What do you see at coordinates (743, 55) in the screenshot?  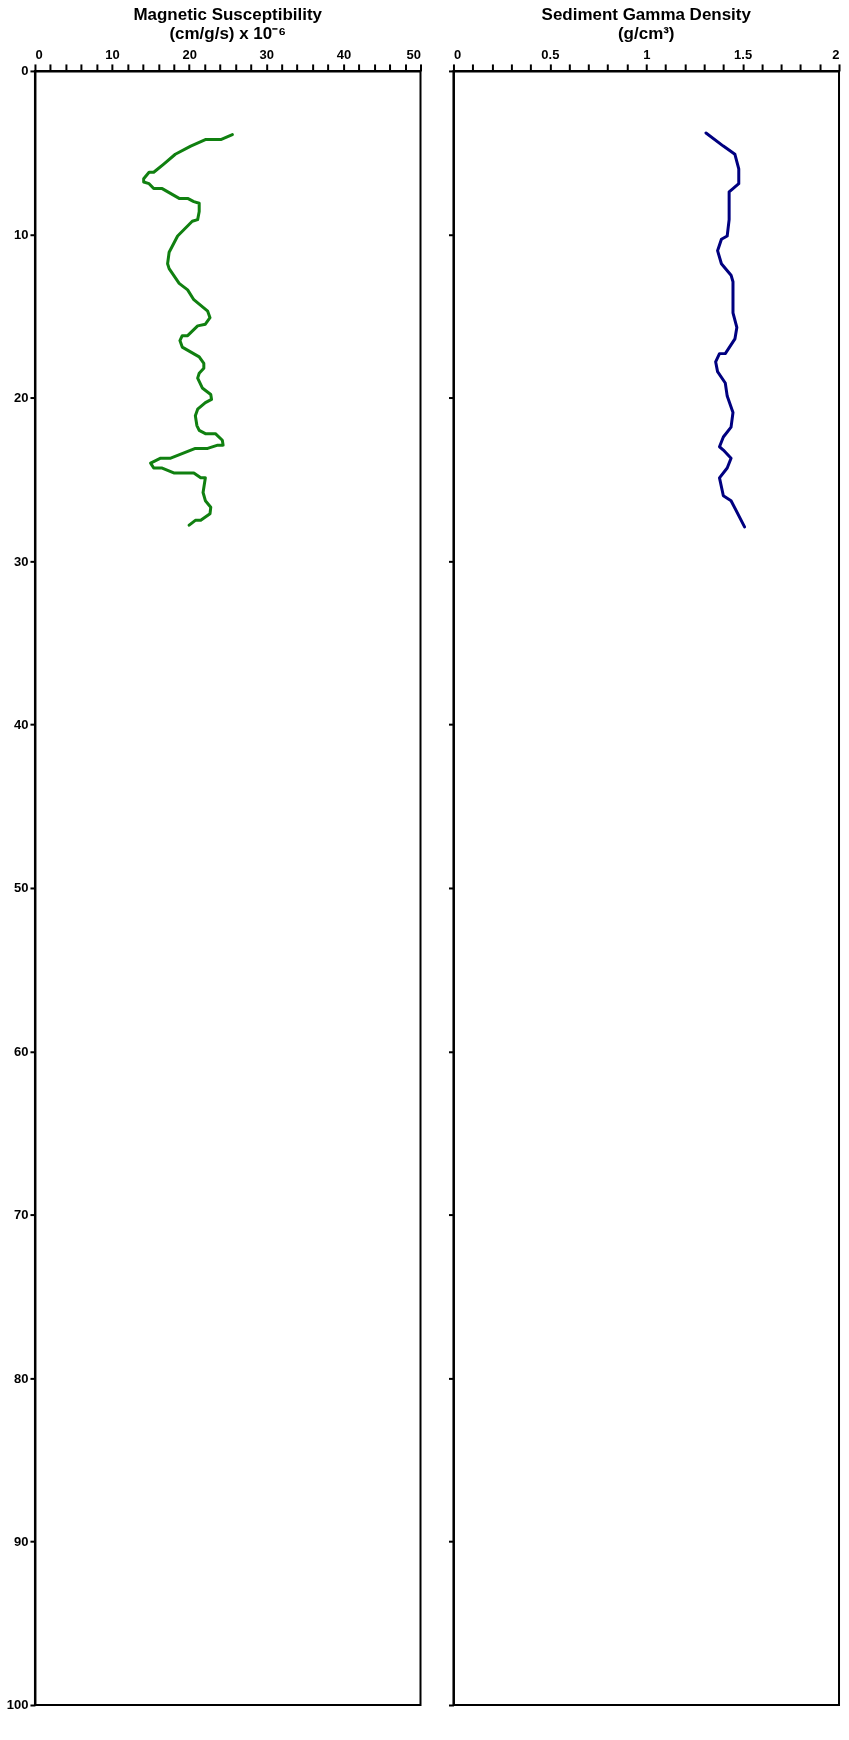 I see `x-tick-label: 1.5` at bounding box center [743, 55].